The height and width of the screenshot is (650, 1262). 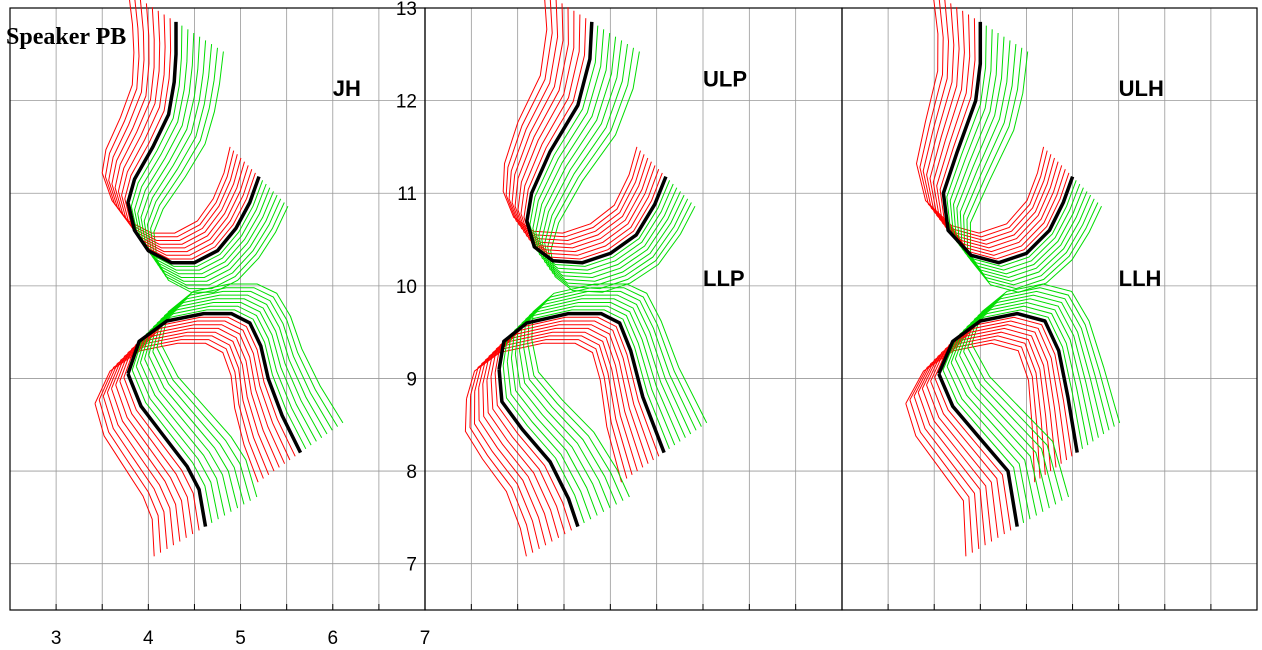 I want to click on y-tick-label: 7, so click(x=411, y=565).